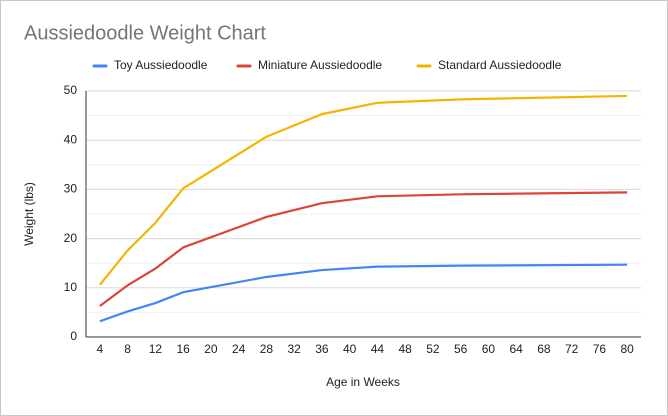 This screenshot has height=416, width=668. I want to click on x-tick-label: 60, so click(489, 349).